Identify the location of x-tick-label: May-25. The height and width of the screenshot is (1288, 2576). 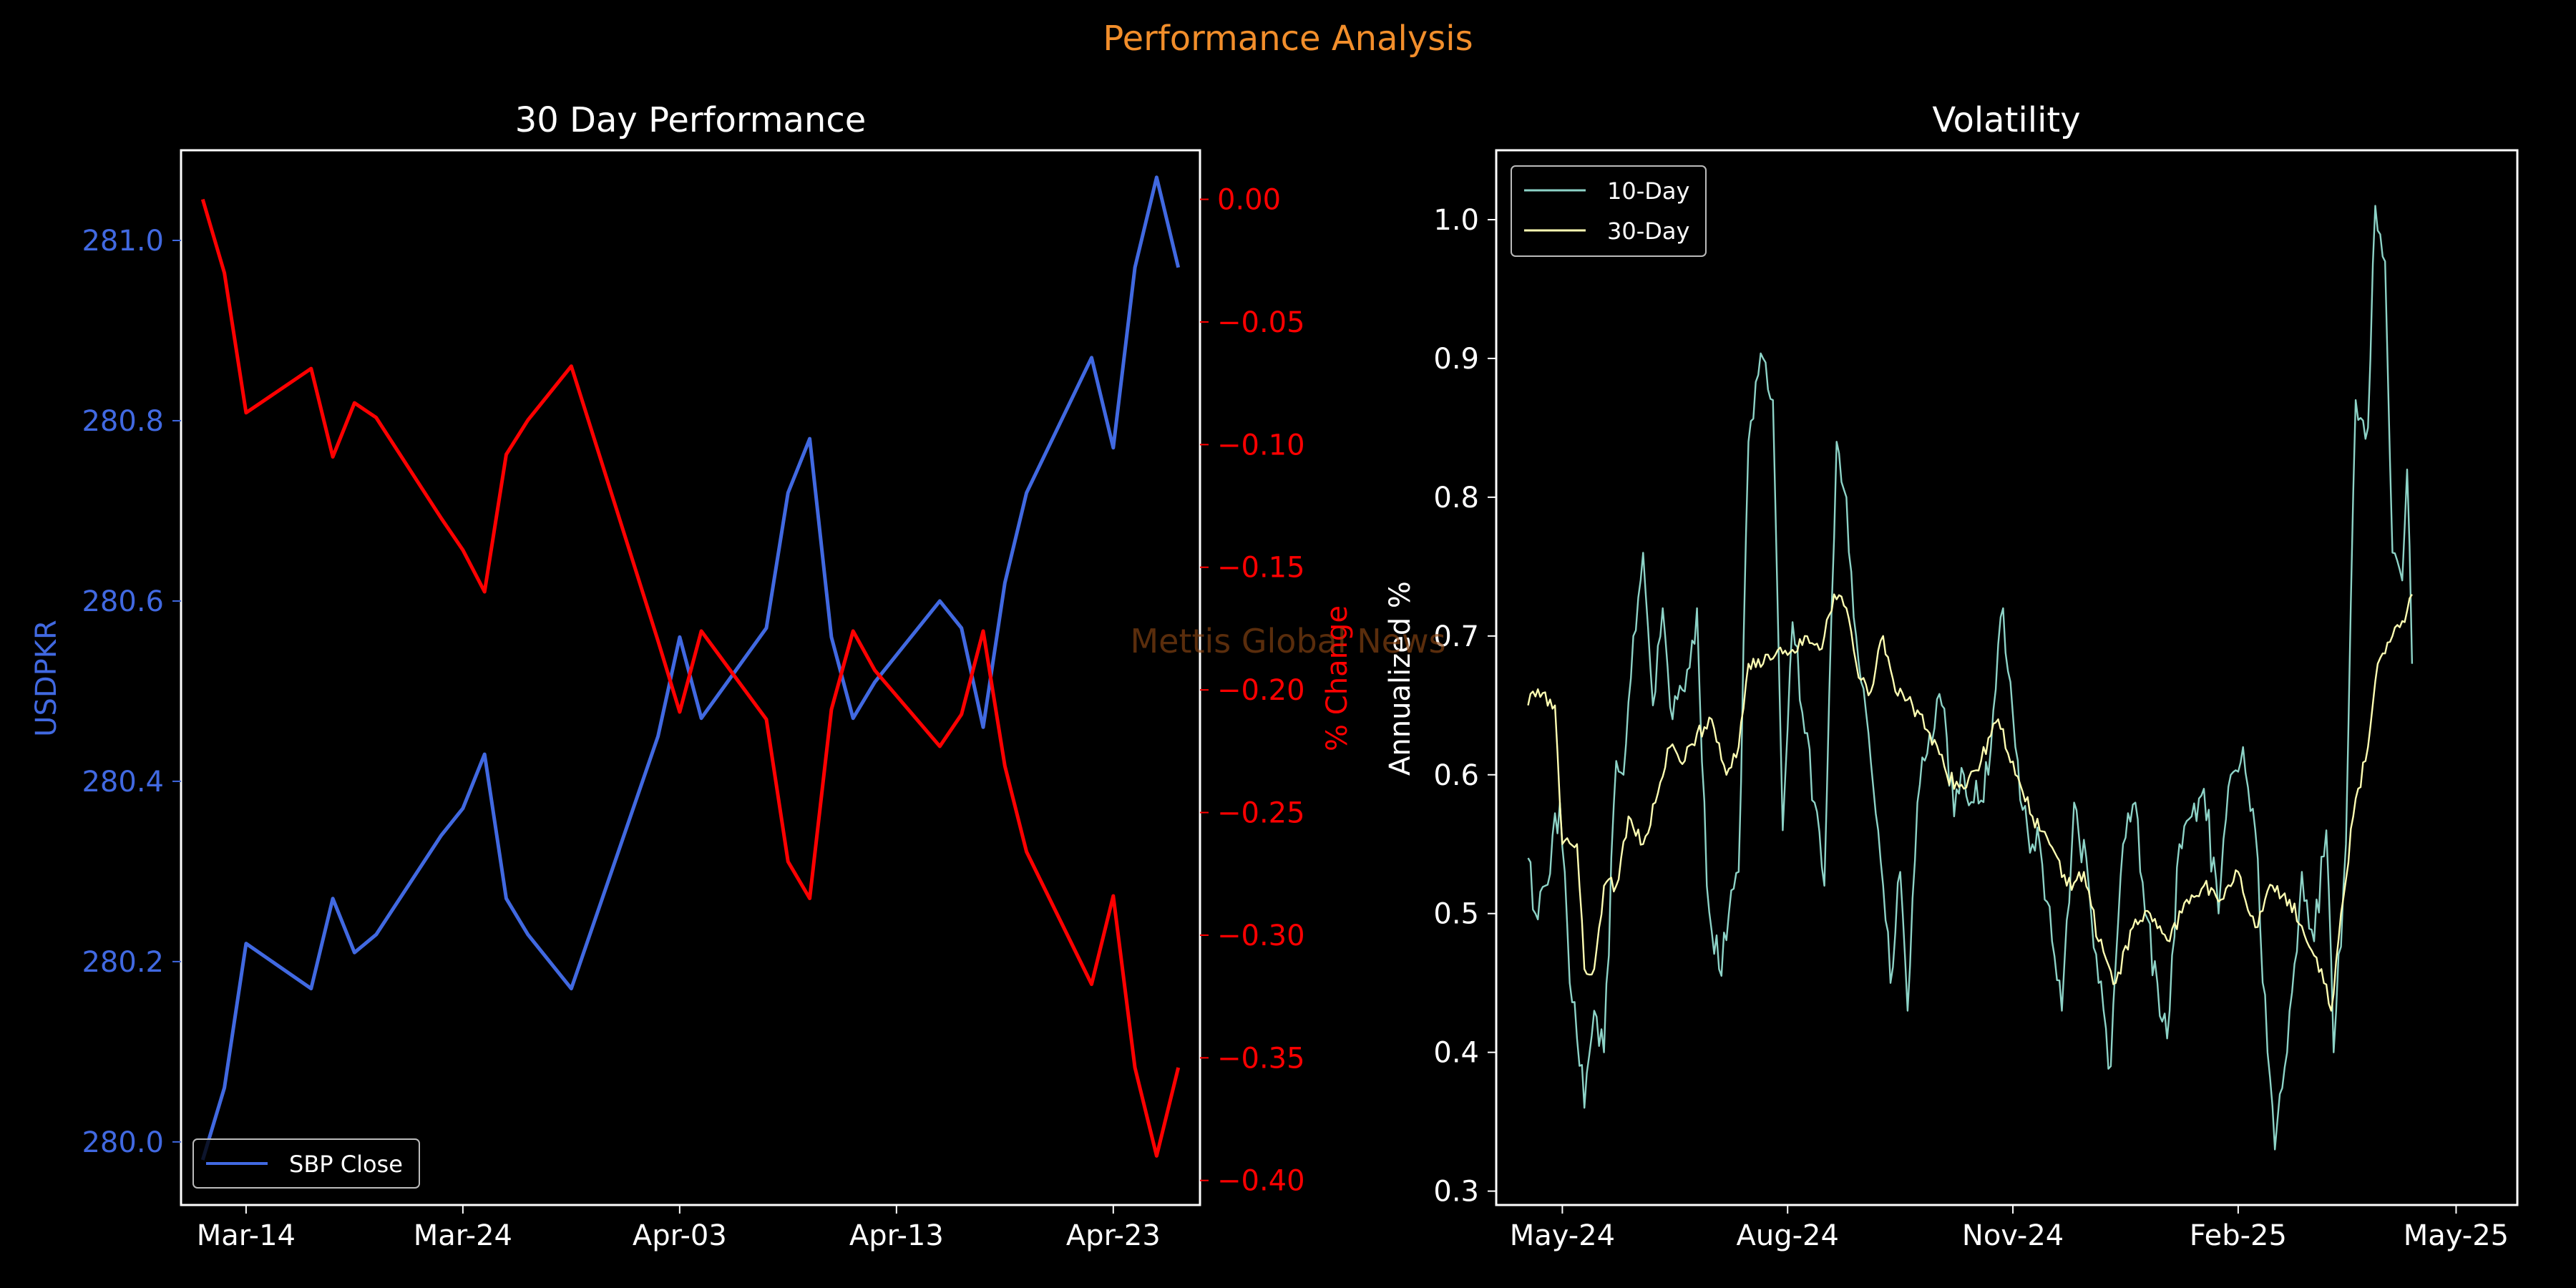
(2456, 1235).